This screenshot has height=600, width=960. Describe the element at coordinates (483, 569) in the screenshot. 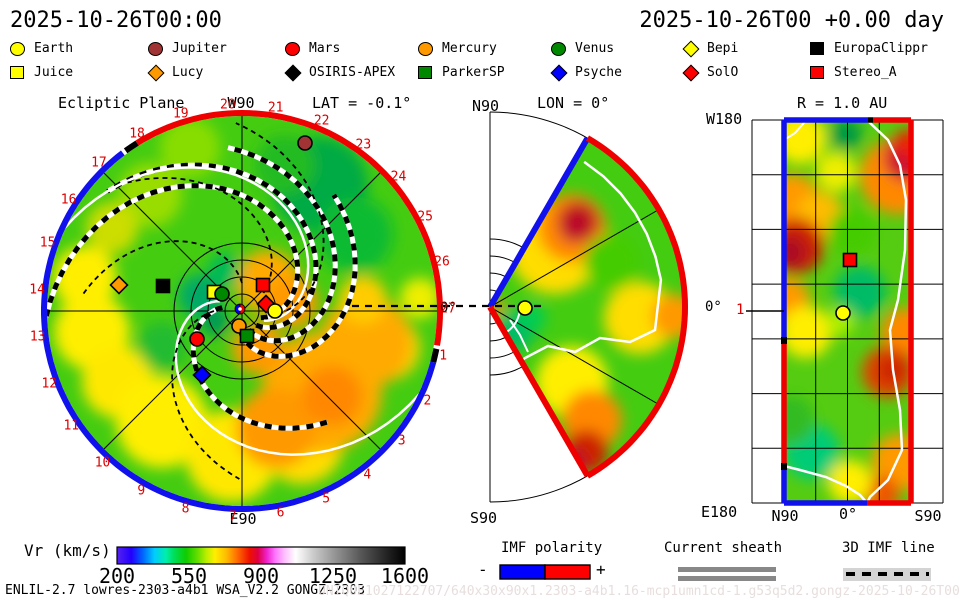

I see `imf-minus-label: -` at that location.